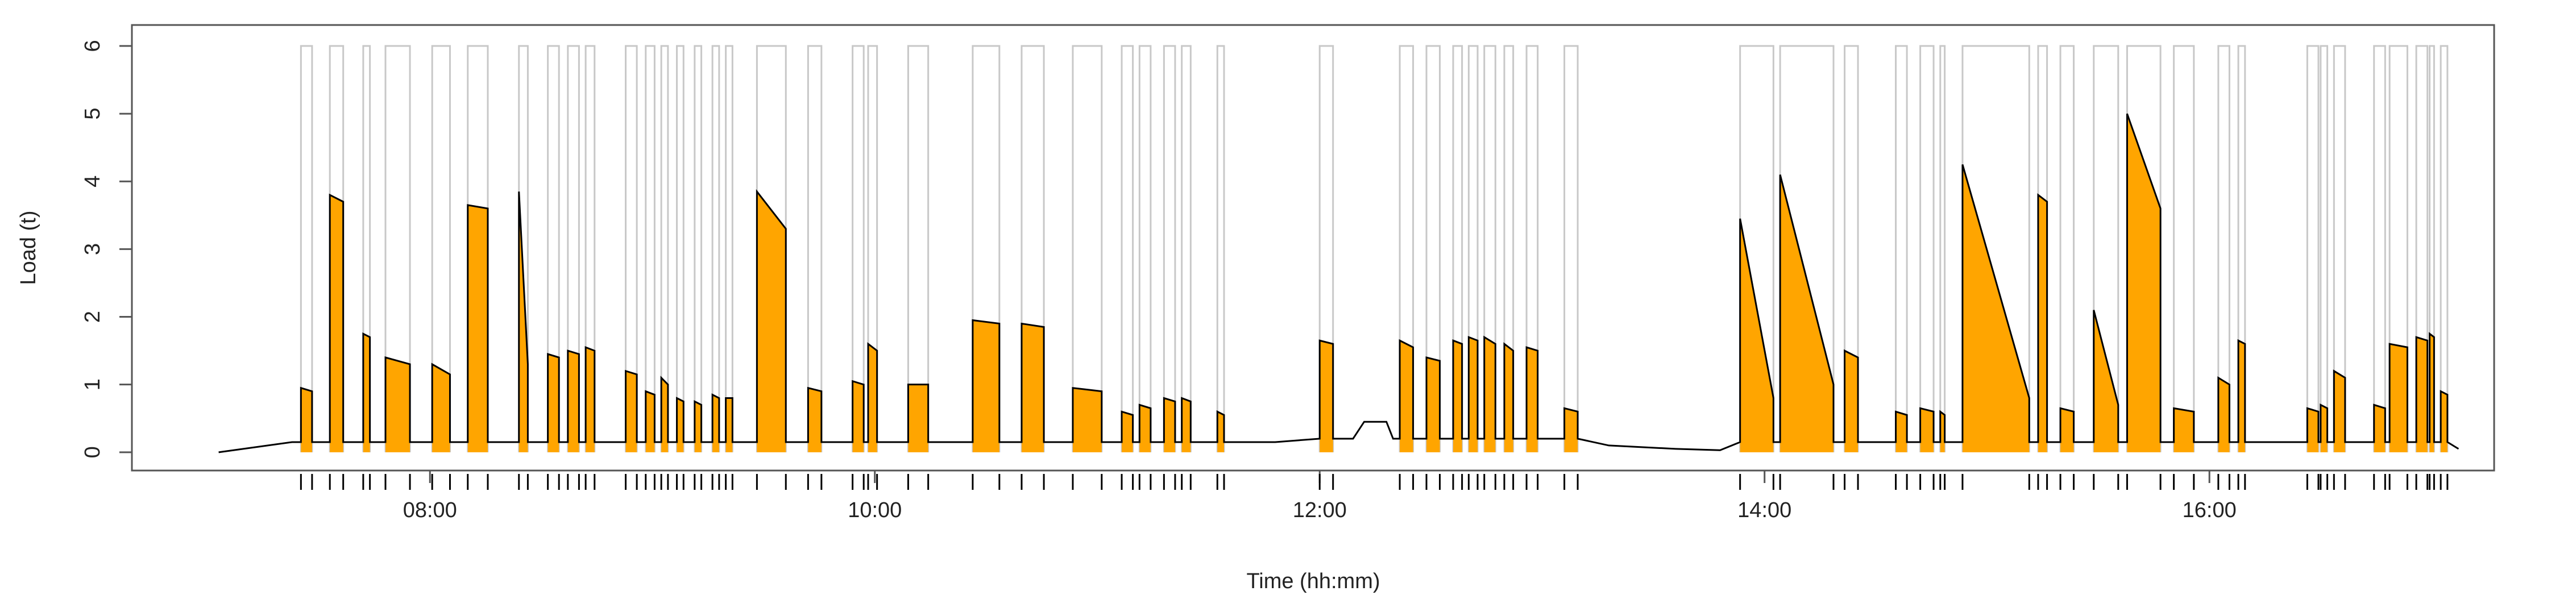  I want to click on x-tick-label: 12:00, so click(1320, 510).